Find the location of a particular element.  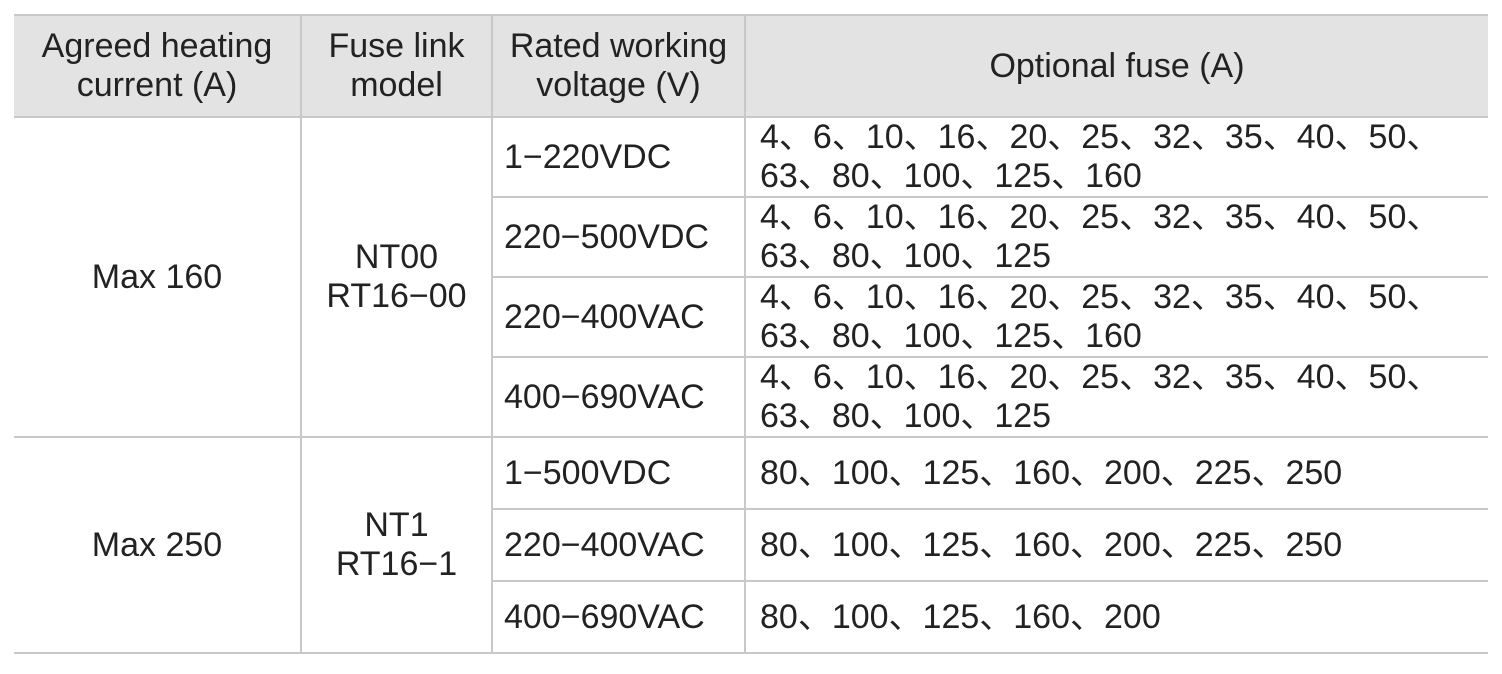

cell-line: RT16−1 is located at coordinates (396, 564).